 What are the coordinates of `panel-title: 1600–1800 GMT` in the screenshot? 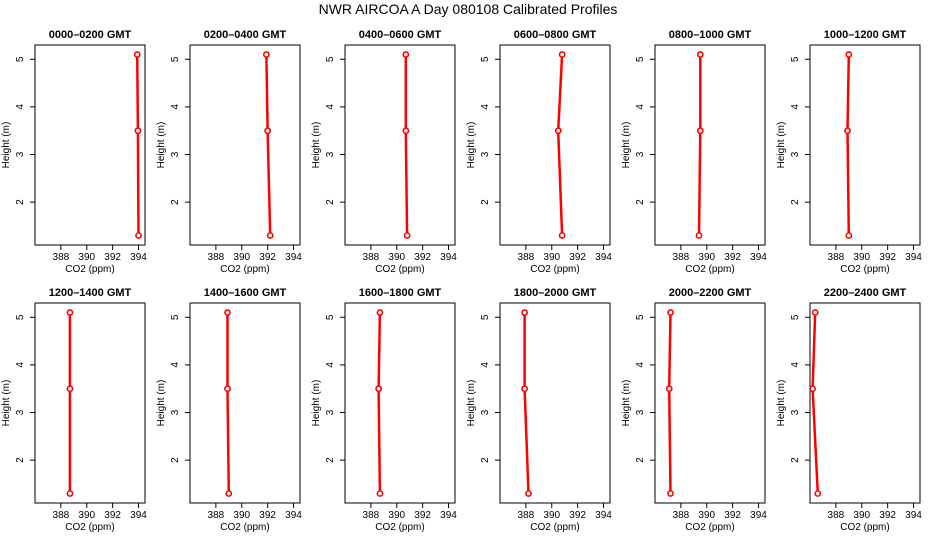 It's located at (400, 293).